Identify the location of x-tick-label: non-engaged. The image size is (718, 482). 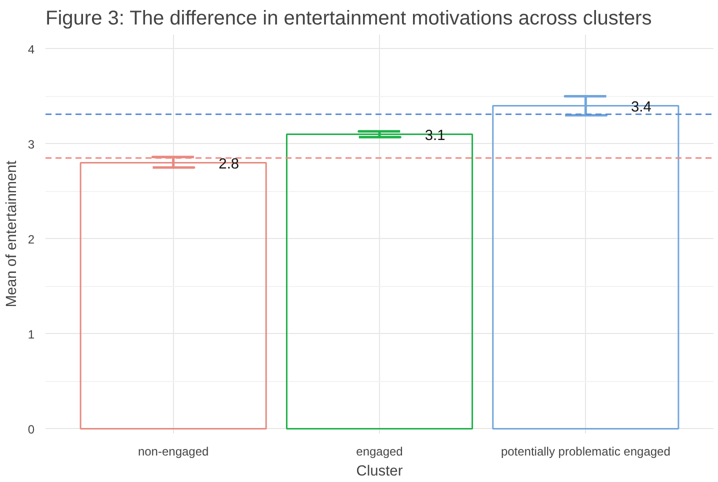
(173, 451).